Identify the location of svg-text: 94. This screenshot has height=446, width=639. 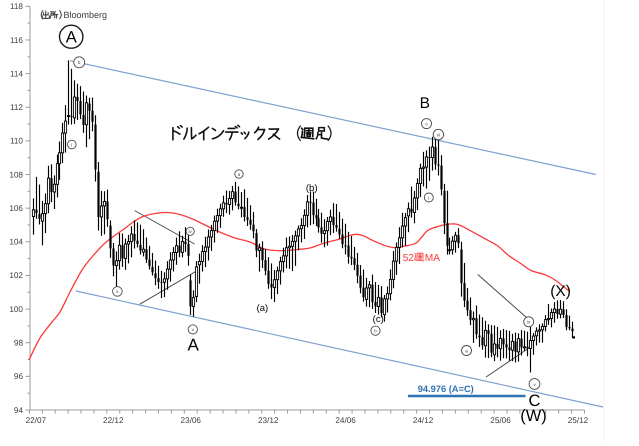
(19, 410).